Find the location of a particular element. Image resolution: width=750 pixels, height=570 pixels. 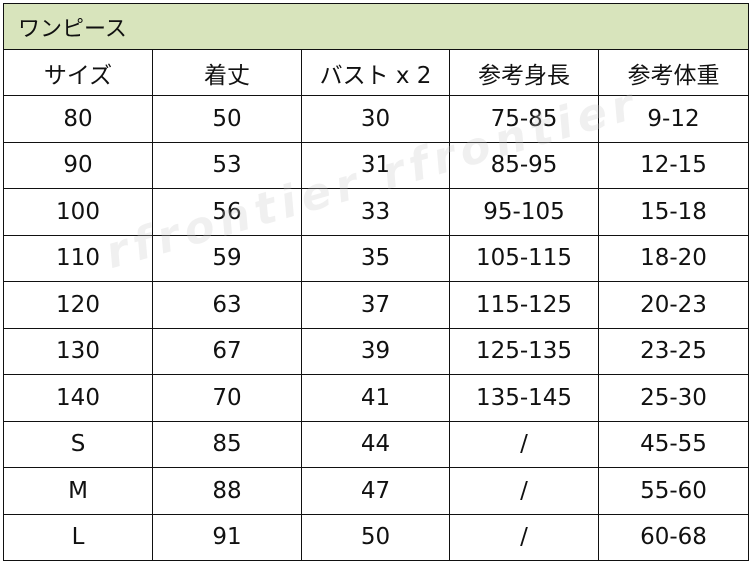

table-cell: 75-85 is located at coordinates (524, 119).